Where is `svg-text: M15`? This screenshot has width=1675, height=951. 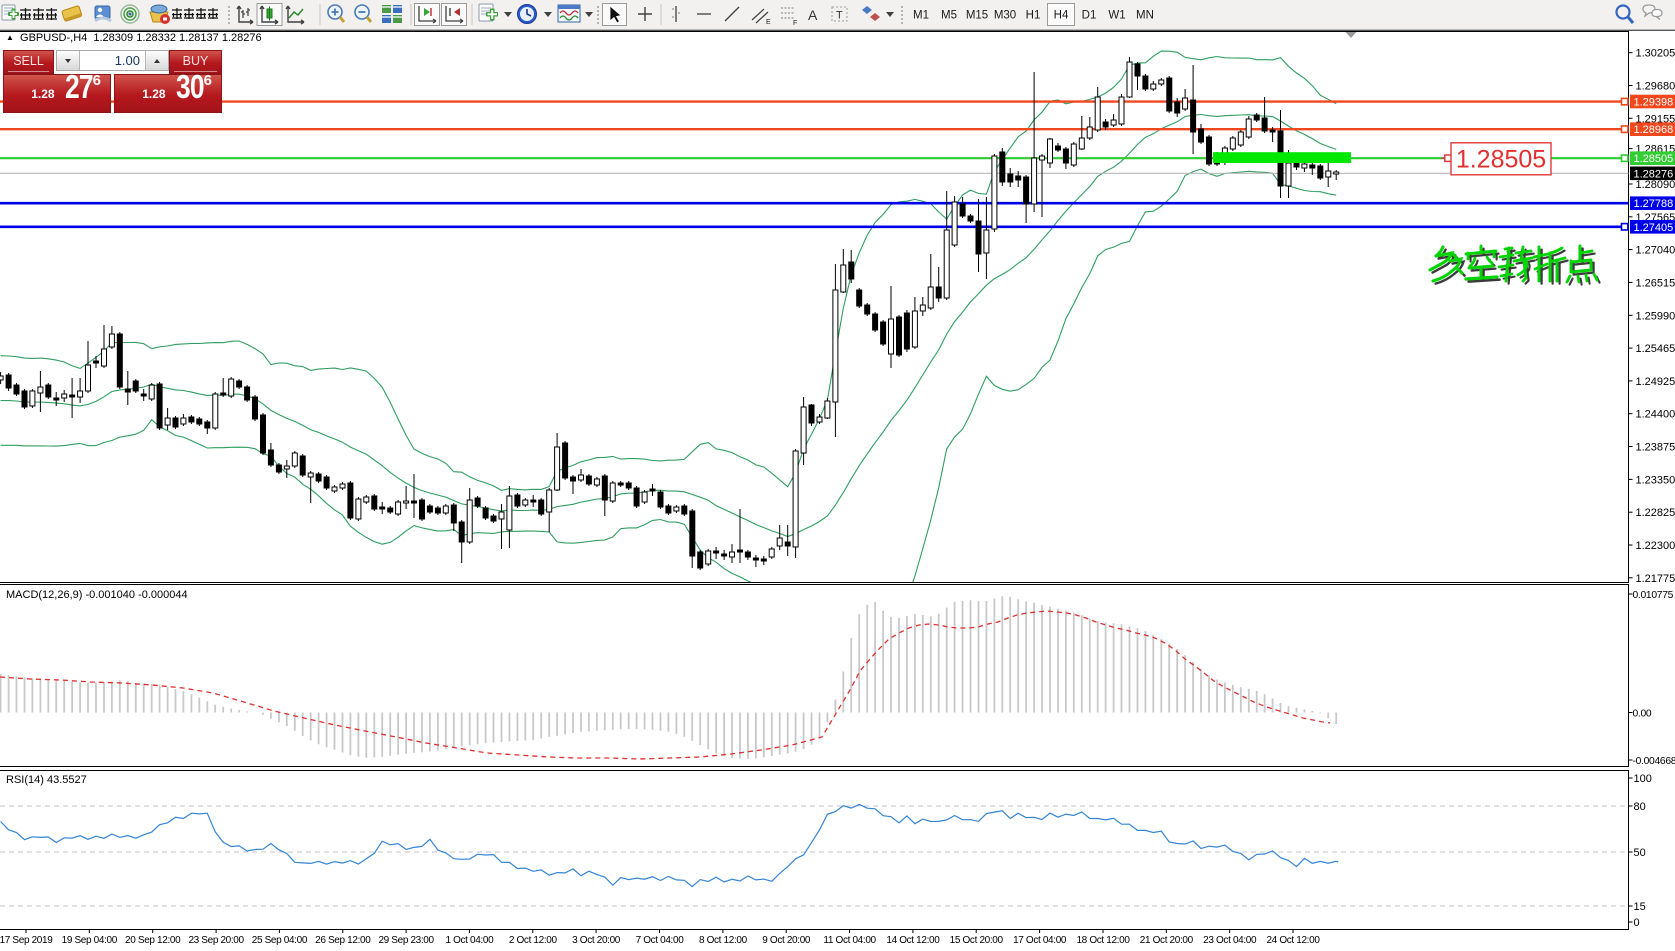 svg-text: M15 is located at coordinates (977, 16).